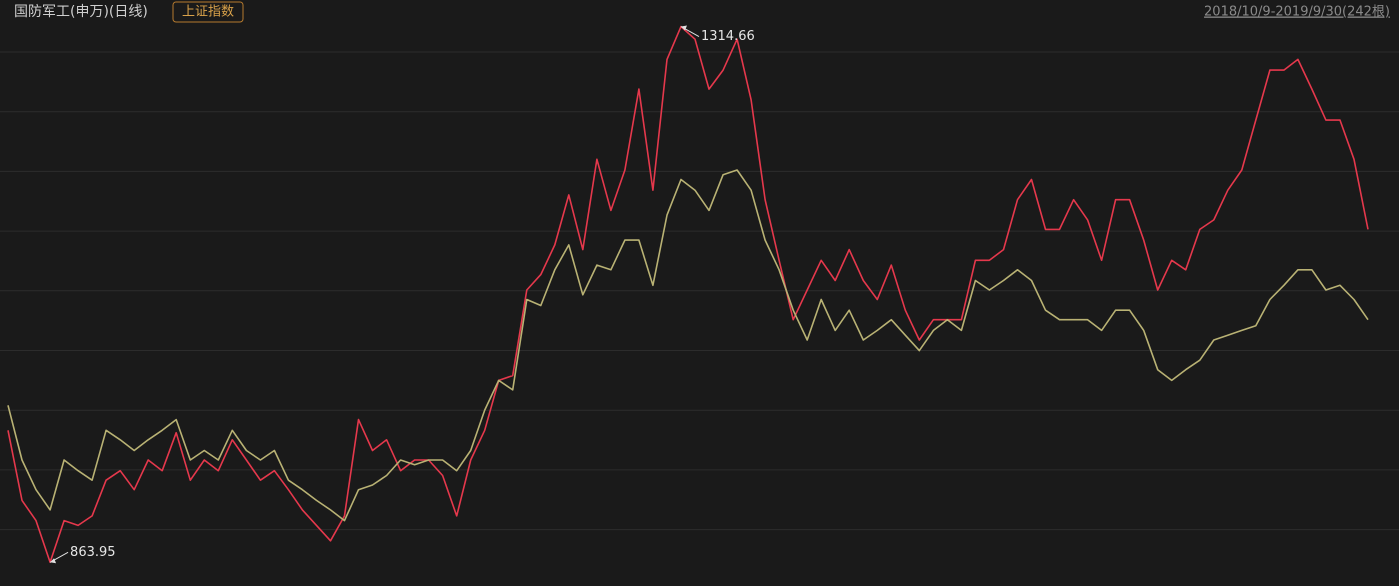  I want to click on legend-badge, so click(208, 12).